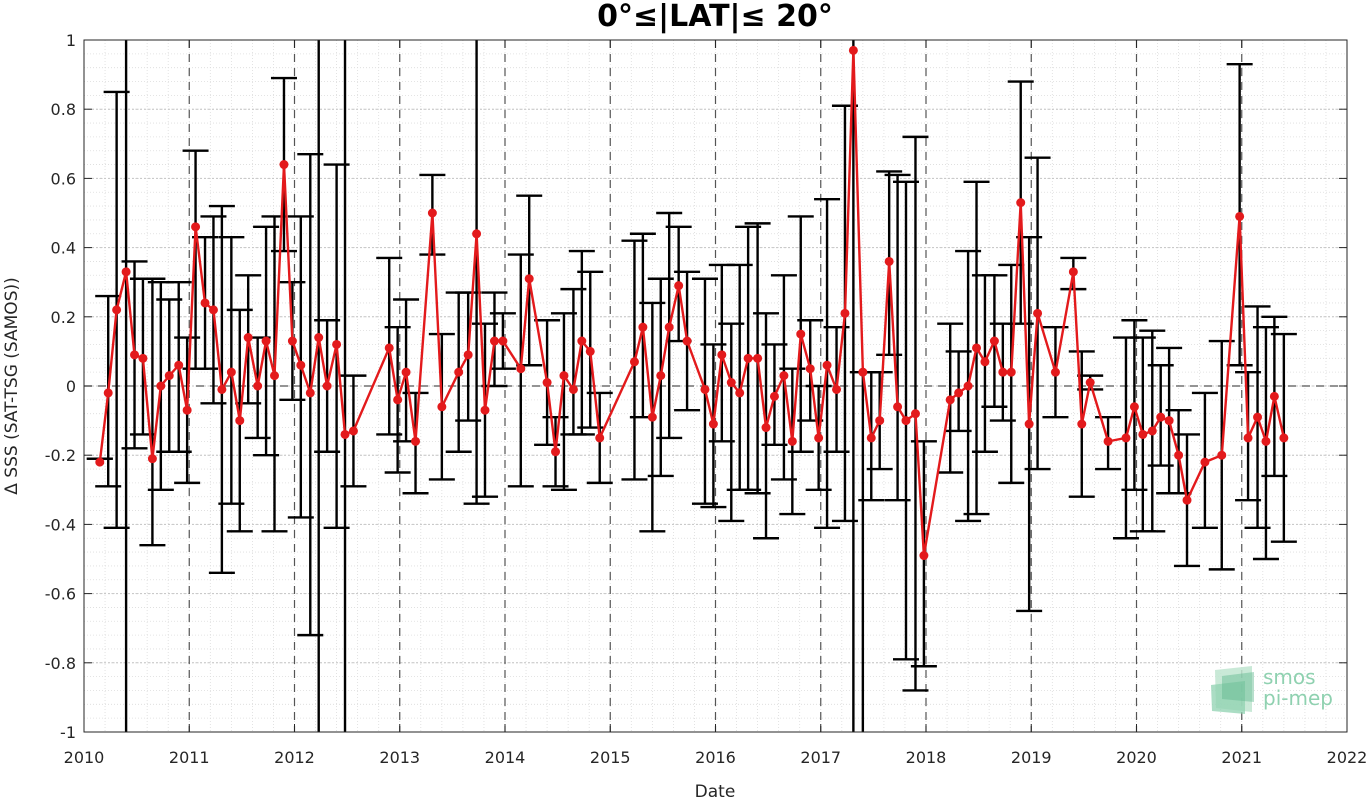  I want to click on logo-shape-icon, so click(1232, 690).